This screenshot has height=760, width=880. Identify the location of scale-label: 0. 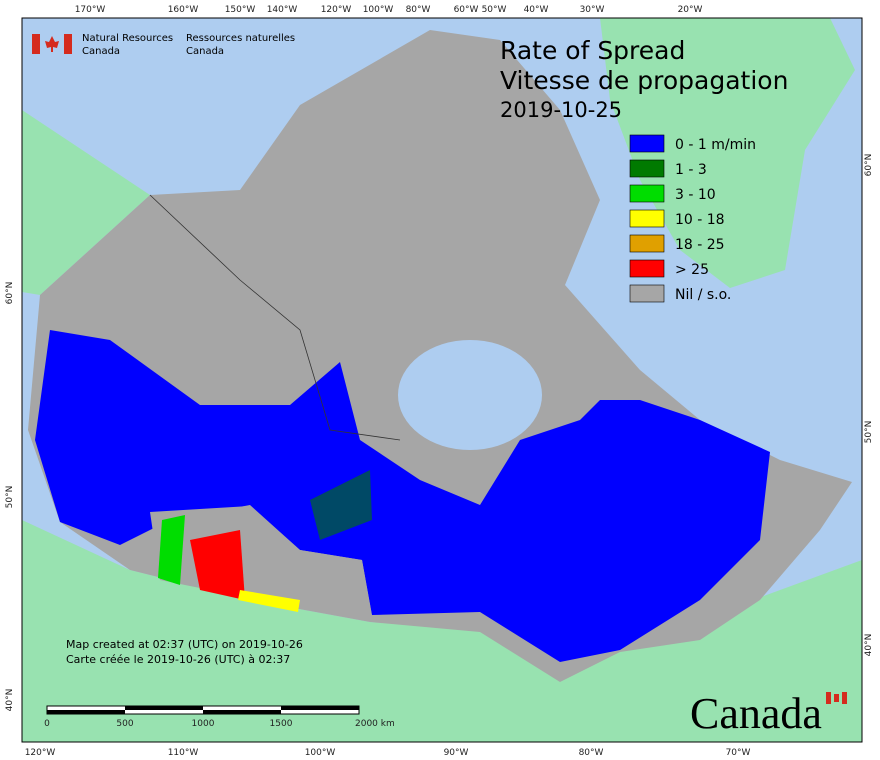
(47, 724).